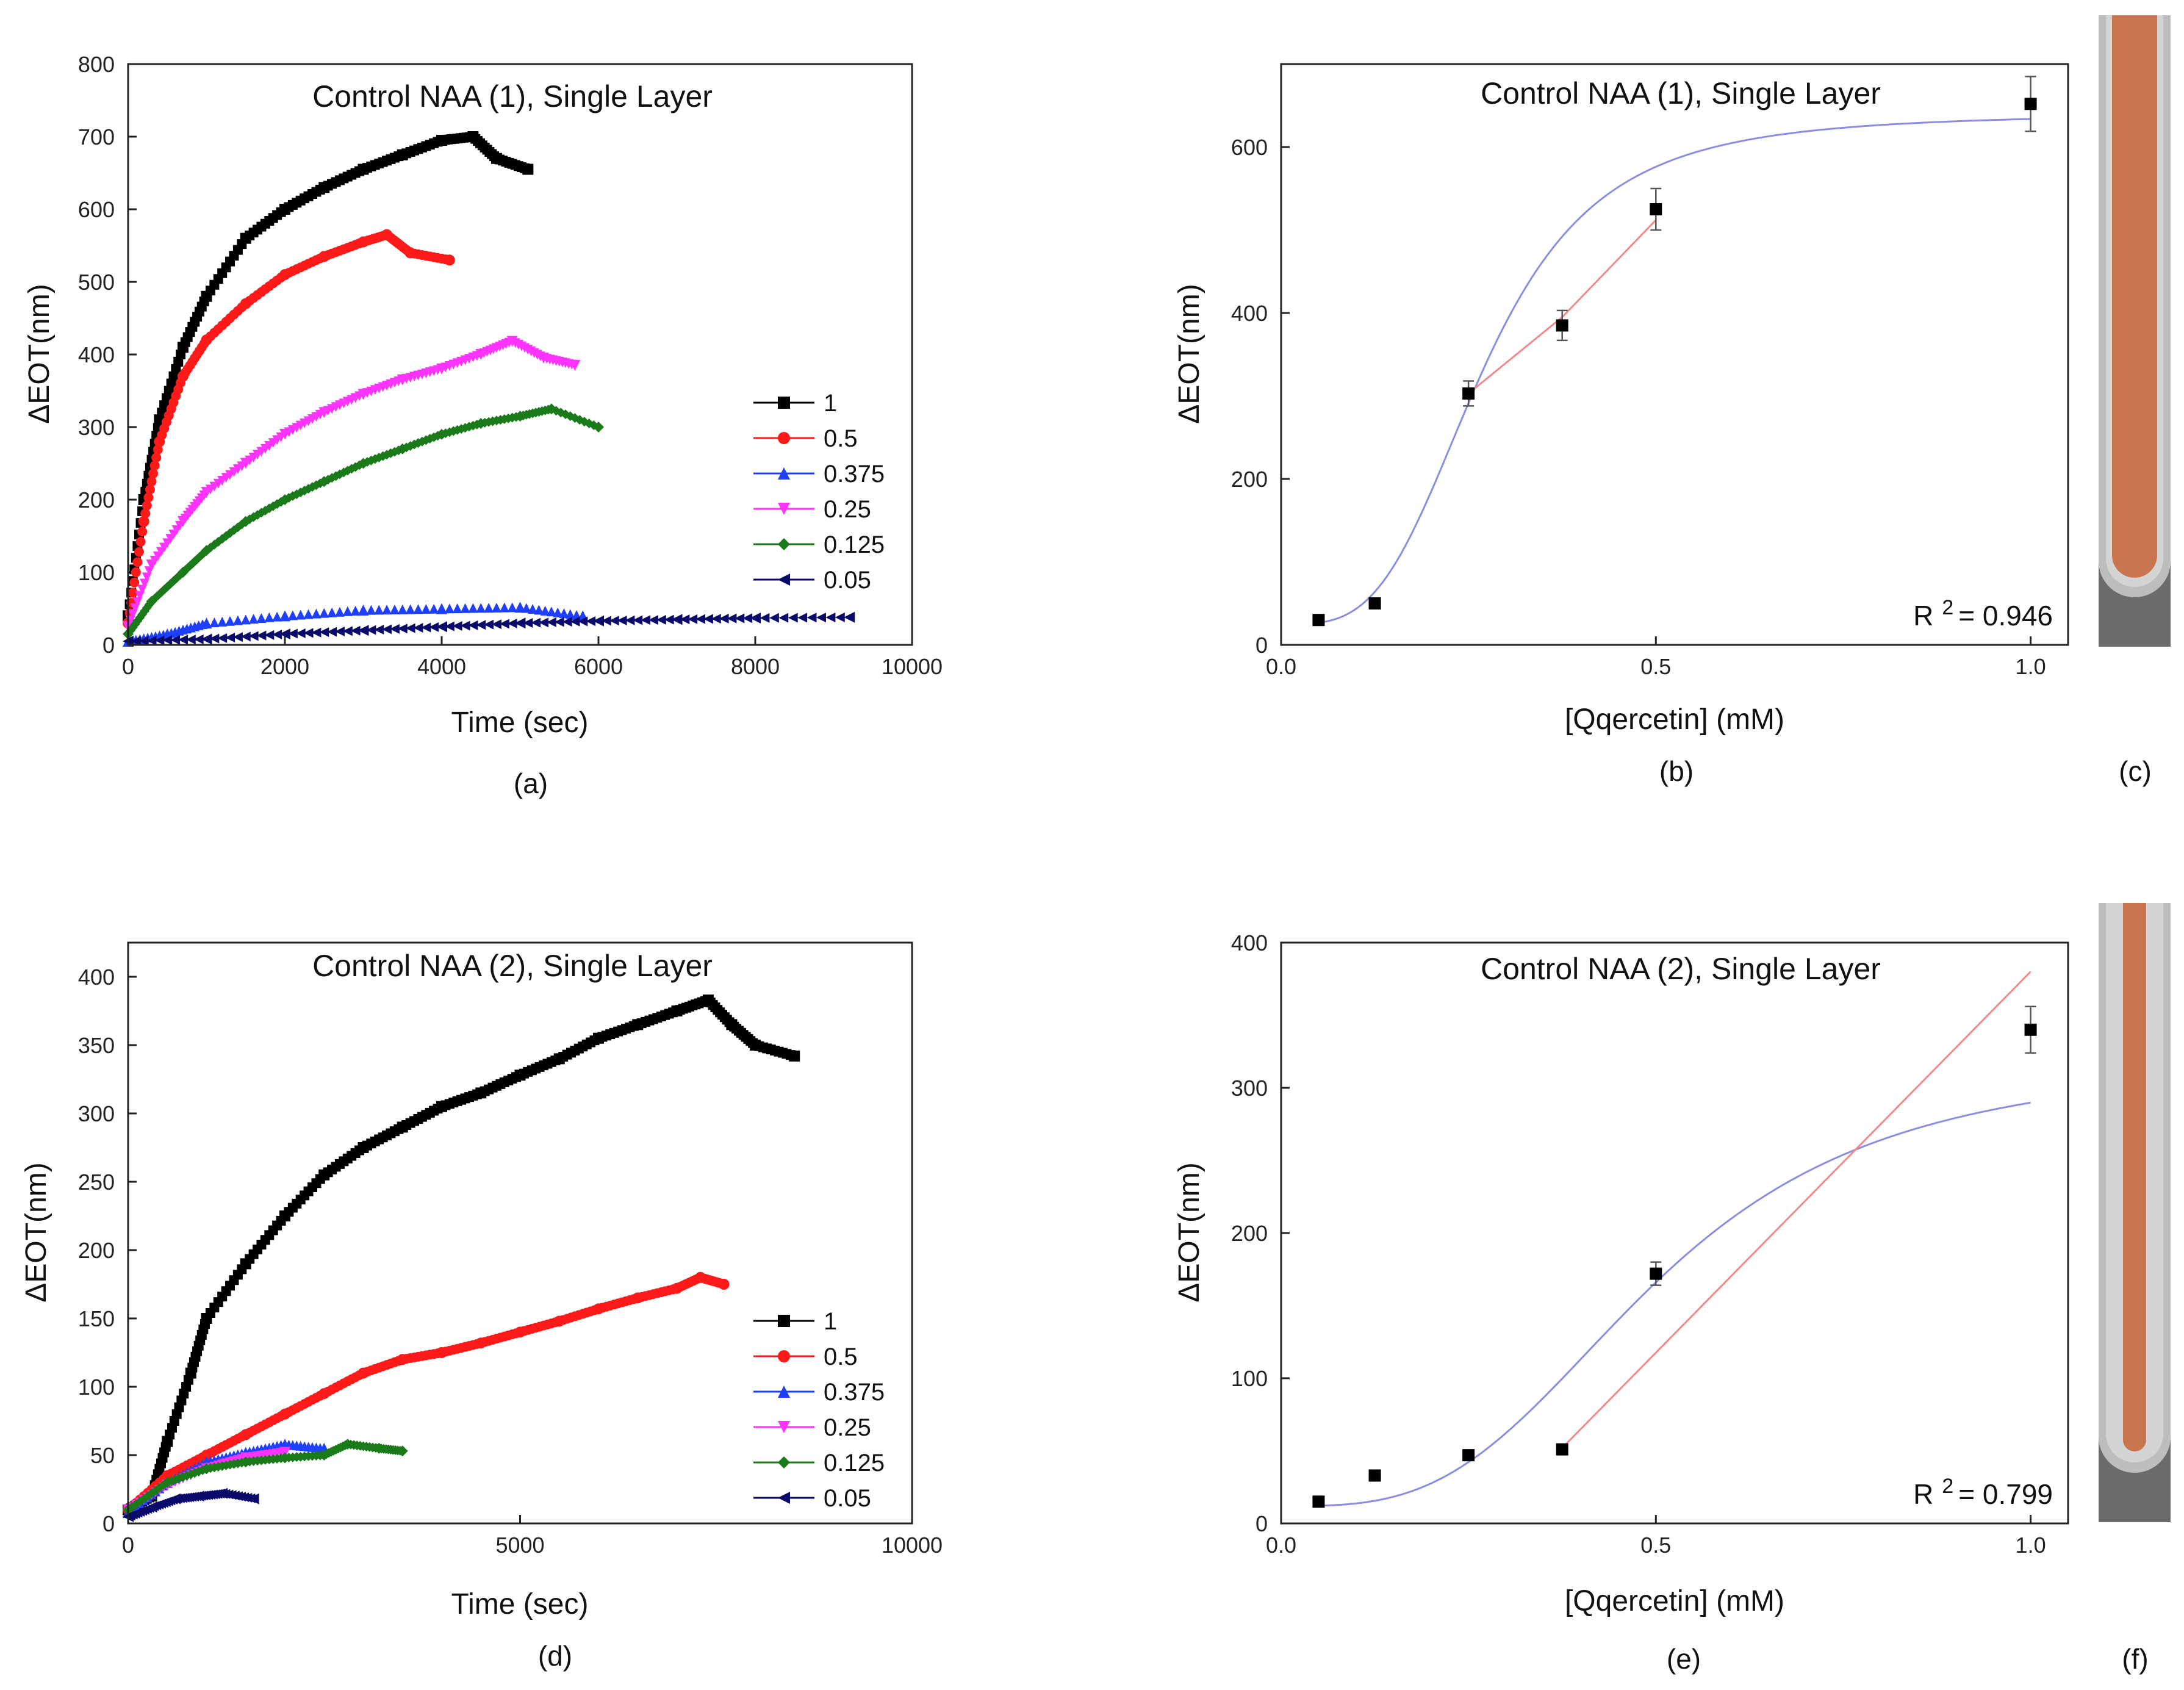 This screenshot has width=2184, height=1690. Describe the element at coordinates (2134, 1177) in the screenshot. I see `pore-filling-f` at that location.